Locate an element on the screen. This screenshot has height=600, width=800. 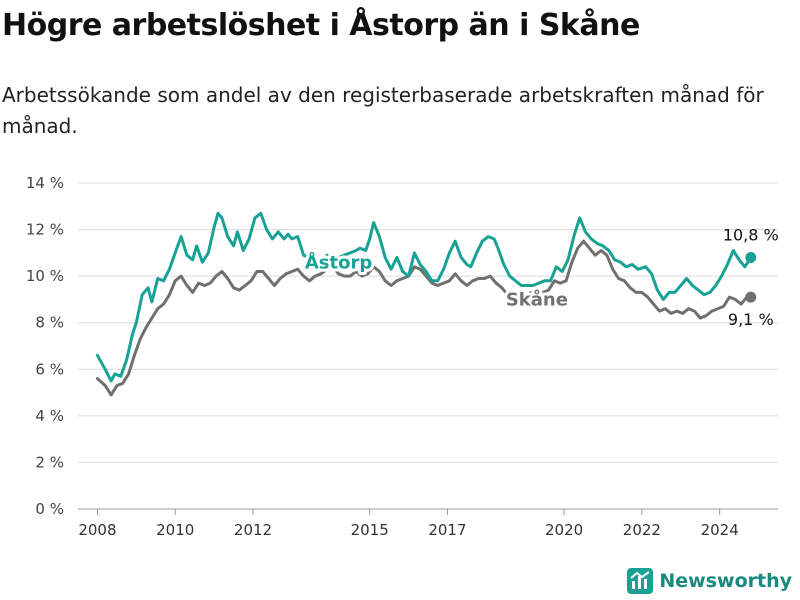
x-tick-label: 2024 is located at coordinates (720, 530).